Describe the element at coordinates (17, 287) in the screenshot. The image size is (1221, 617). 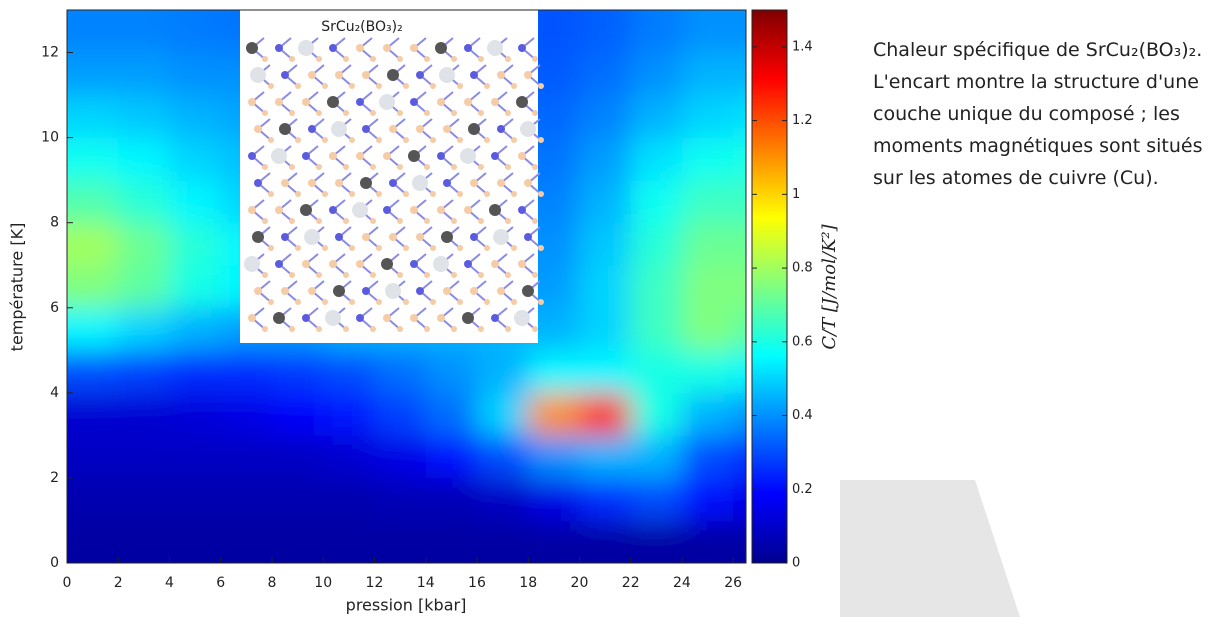
I see `y-axis-label: température [K]` at that location.